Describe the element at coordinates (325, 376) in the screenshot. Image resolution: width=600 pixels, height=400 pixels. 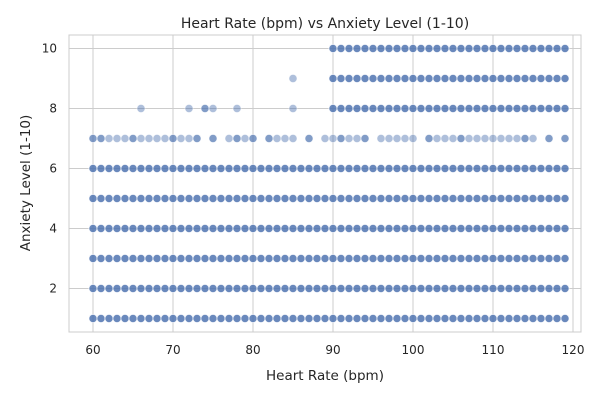
I see `x-axis-label: Heart Rate (bpm)` at that location.